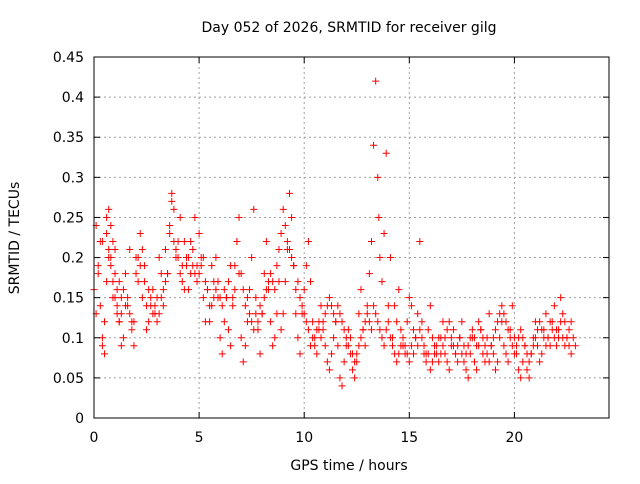 The image size is (640, 484). What do you see at coordinates (73, 98) in the screenshot?
I see `y-tick-label: 0.4` at bounding box center [73, 98].